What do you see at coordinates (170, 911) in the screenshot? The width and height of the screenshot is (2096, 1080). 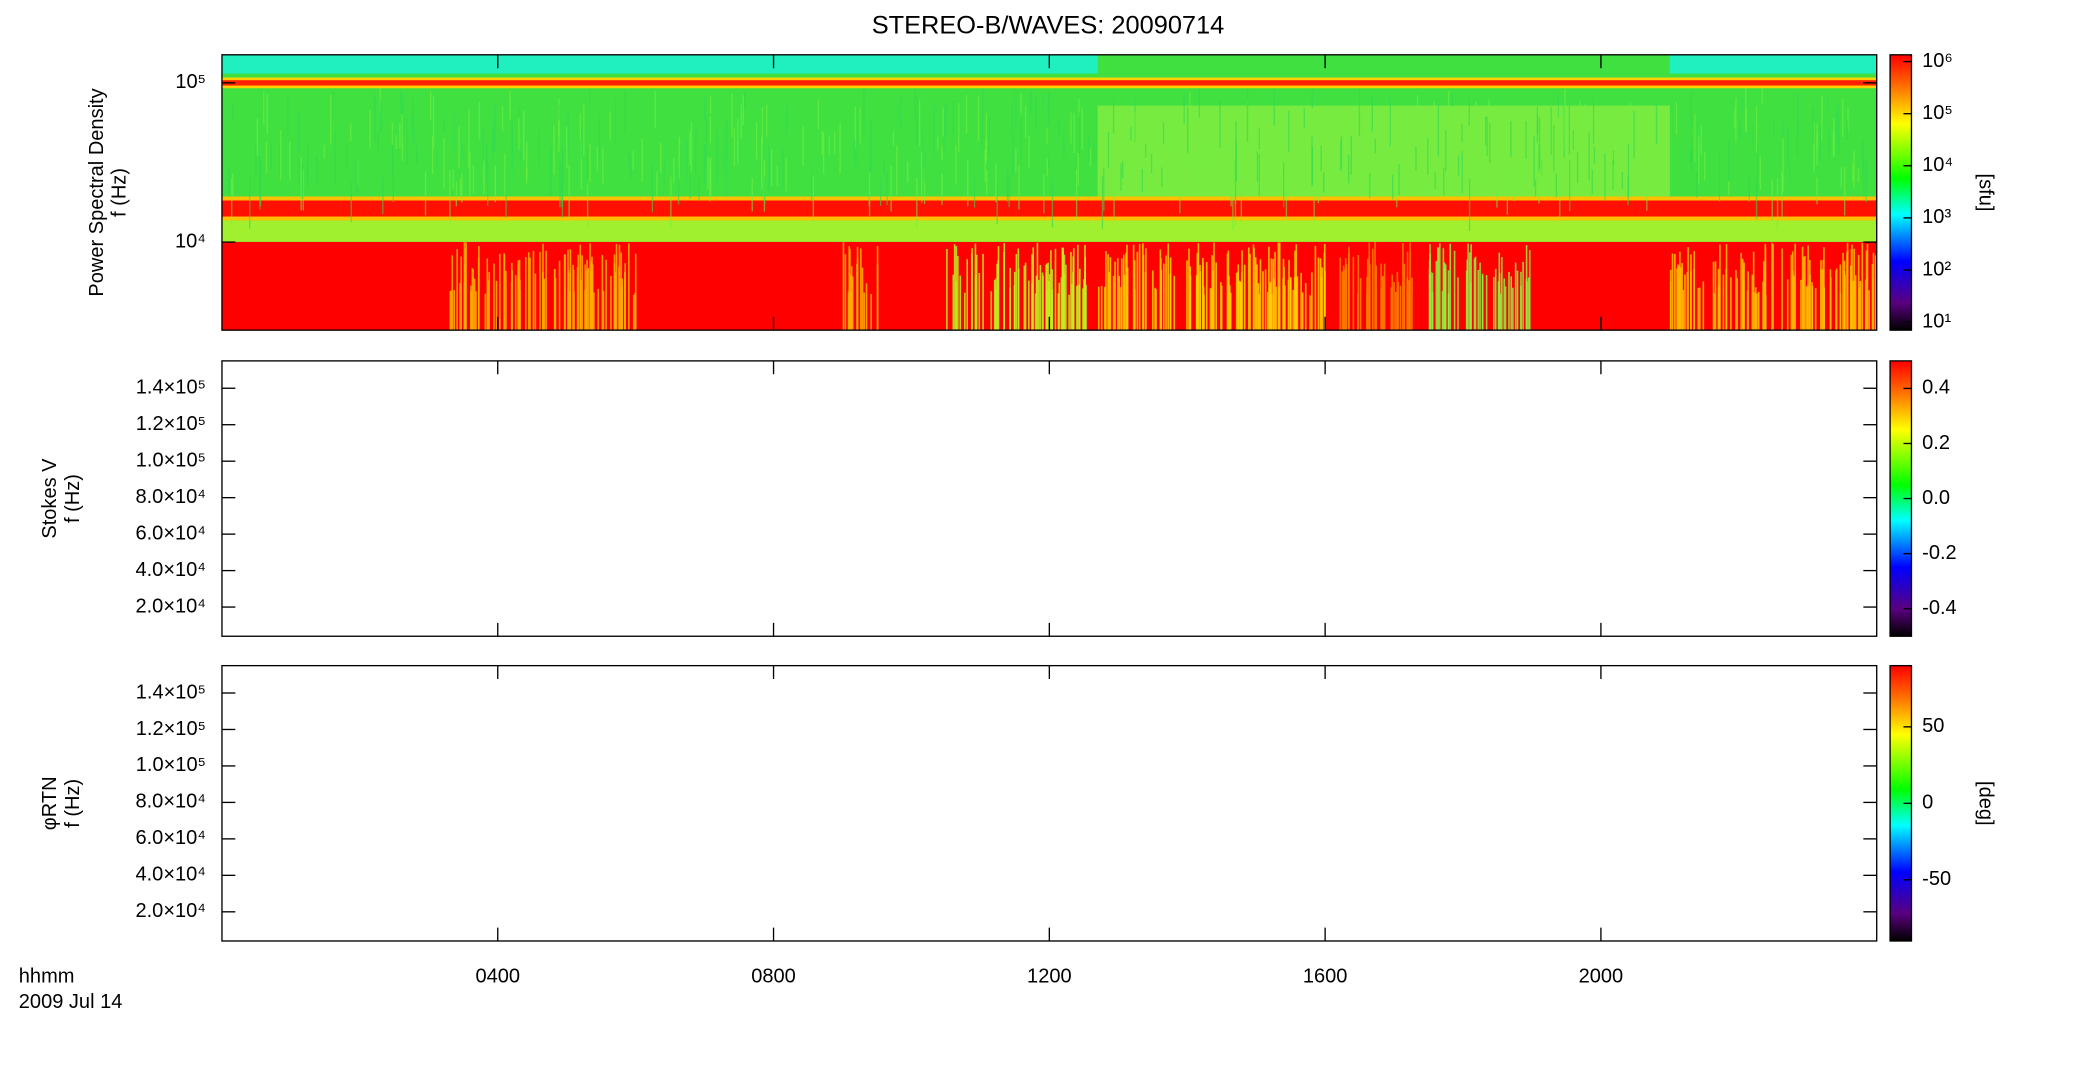 I see `y-tick-label: 2.0×10⁴` at bounding box center [170, 911].